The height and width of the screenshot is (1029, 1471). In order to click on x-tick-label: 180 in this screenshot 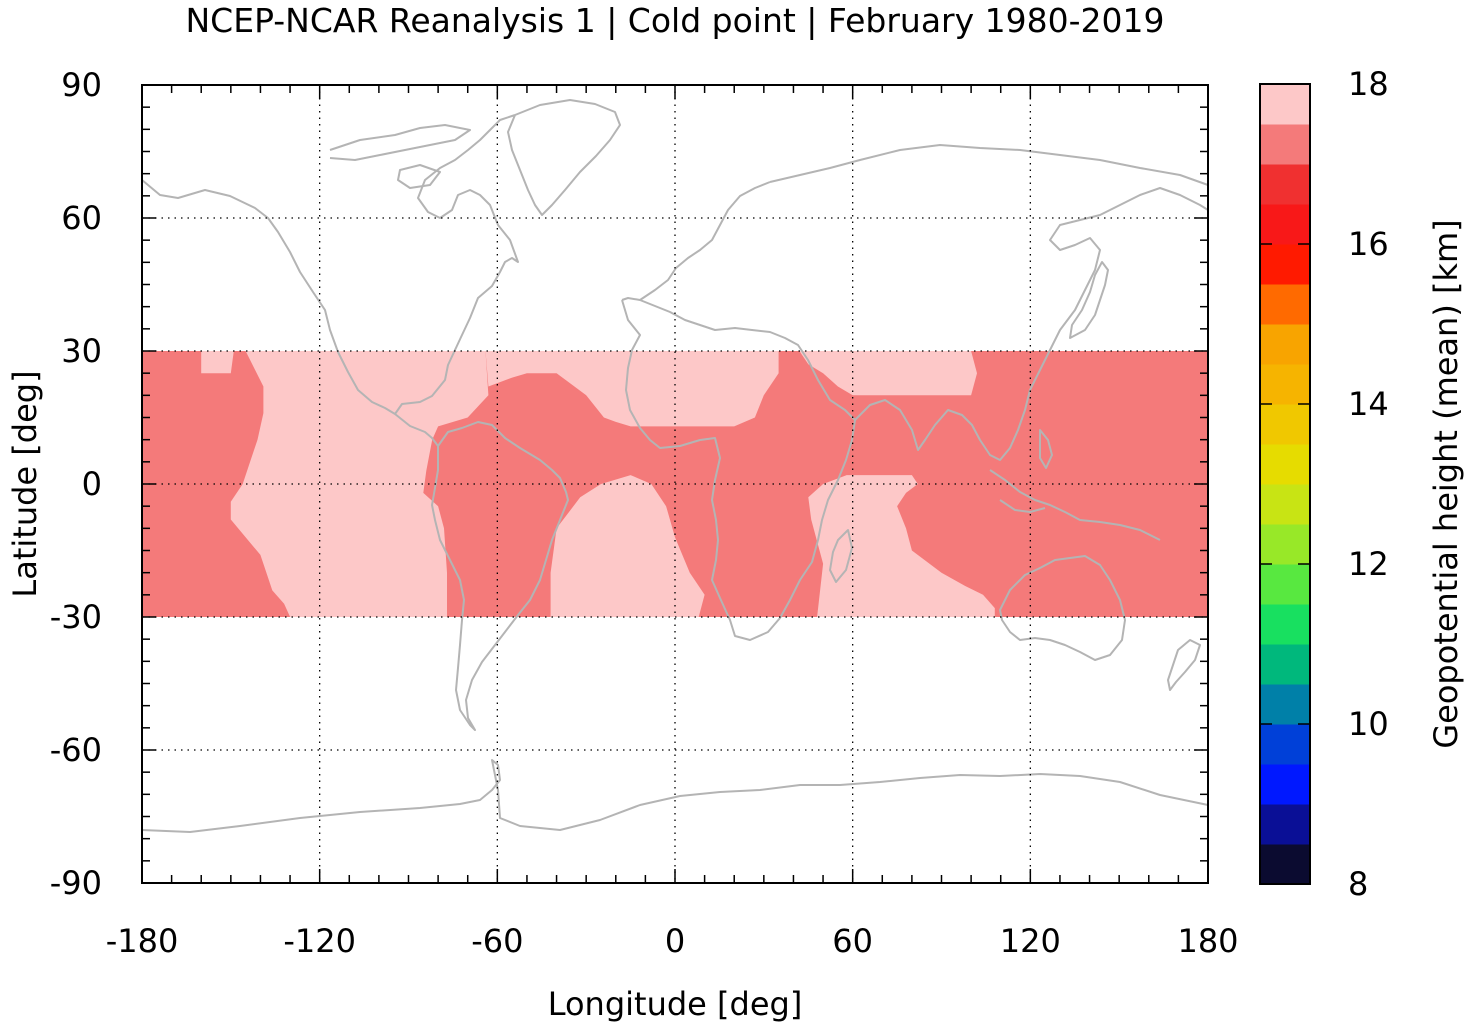, I will do `click(1207, 941)`.